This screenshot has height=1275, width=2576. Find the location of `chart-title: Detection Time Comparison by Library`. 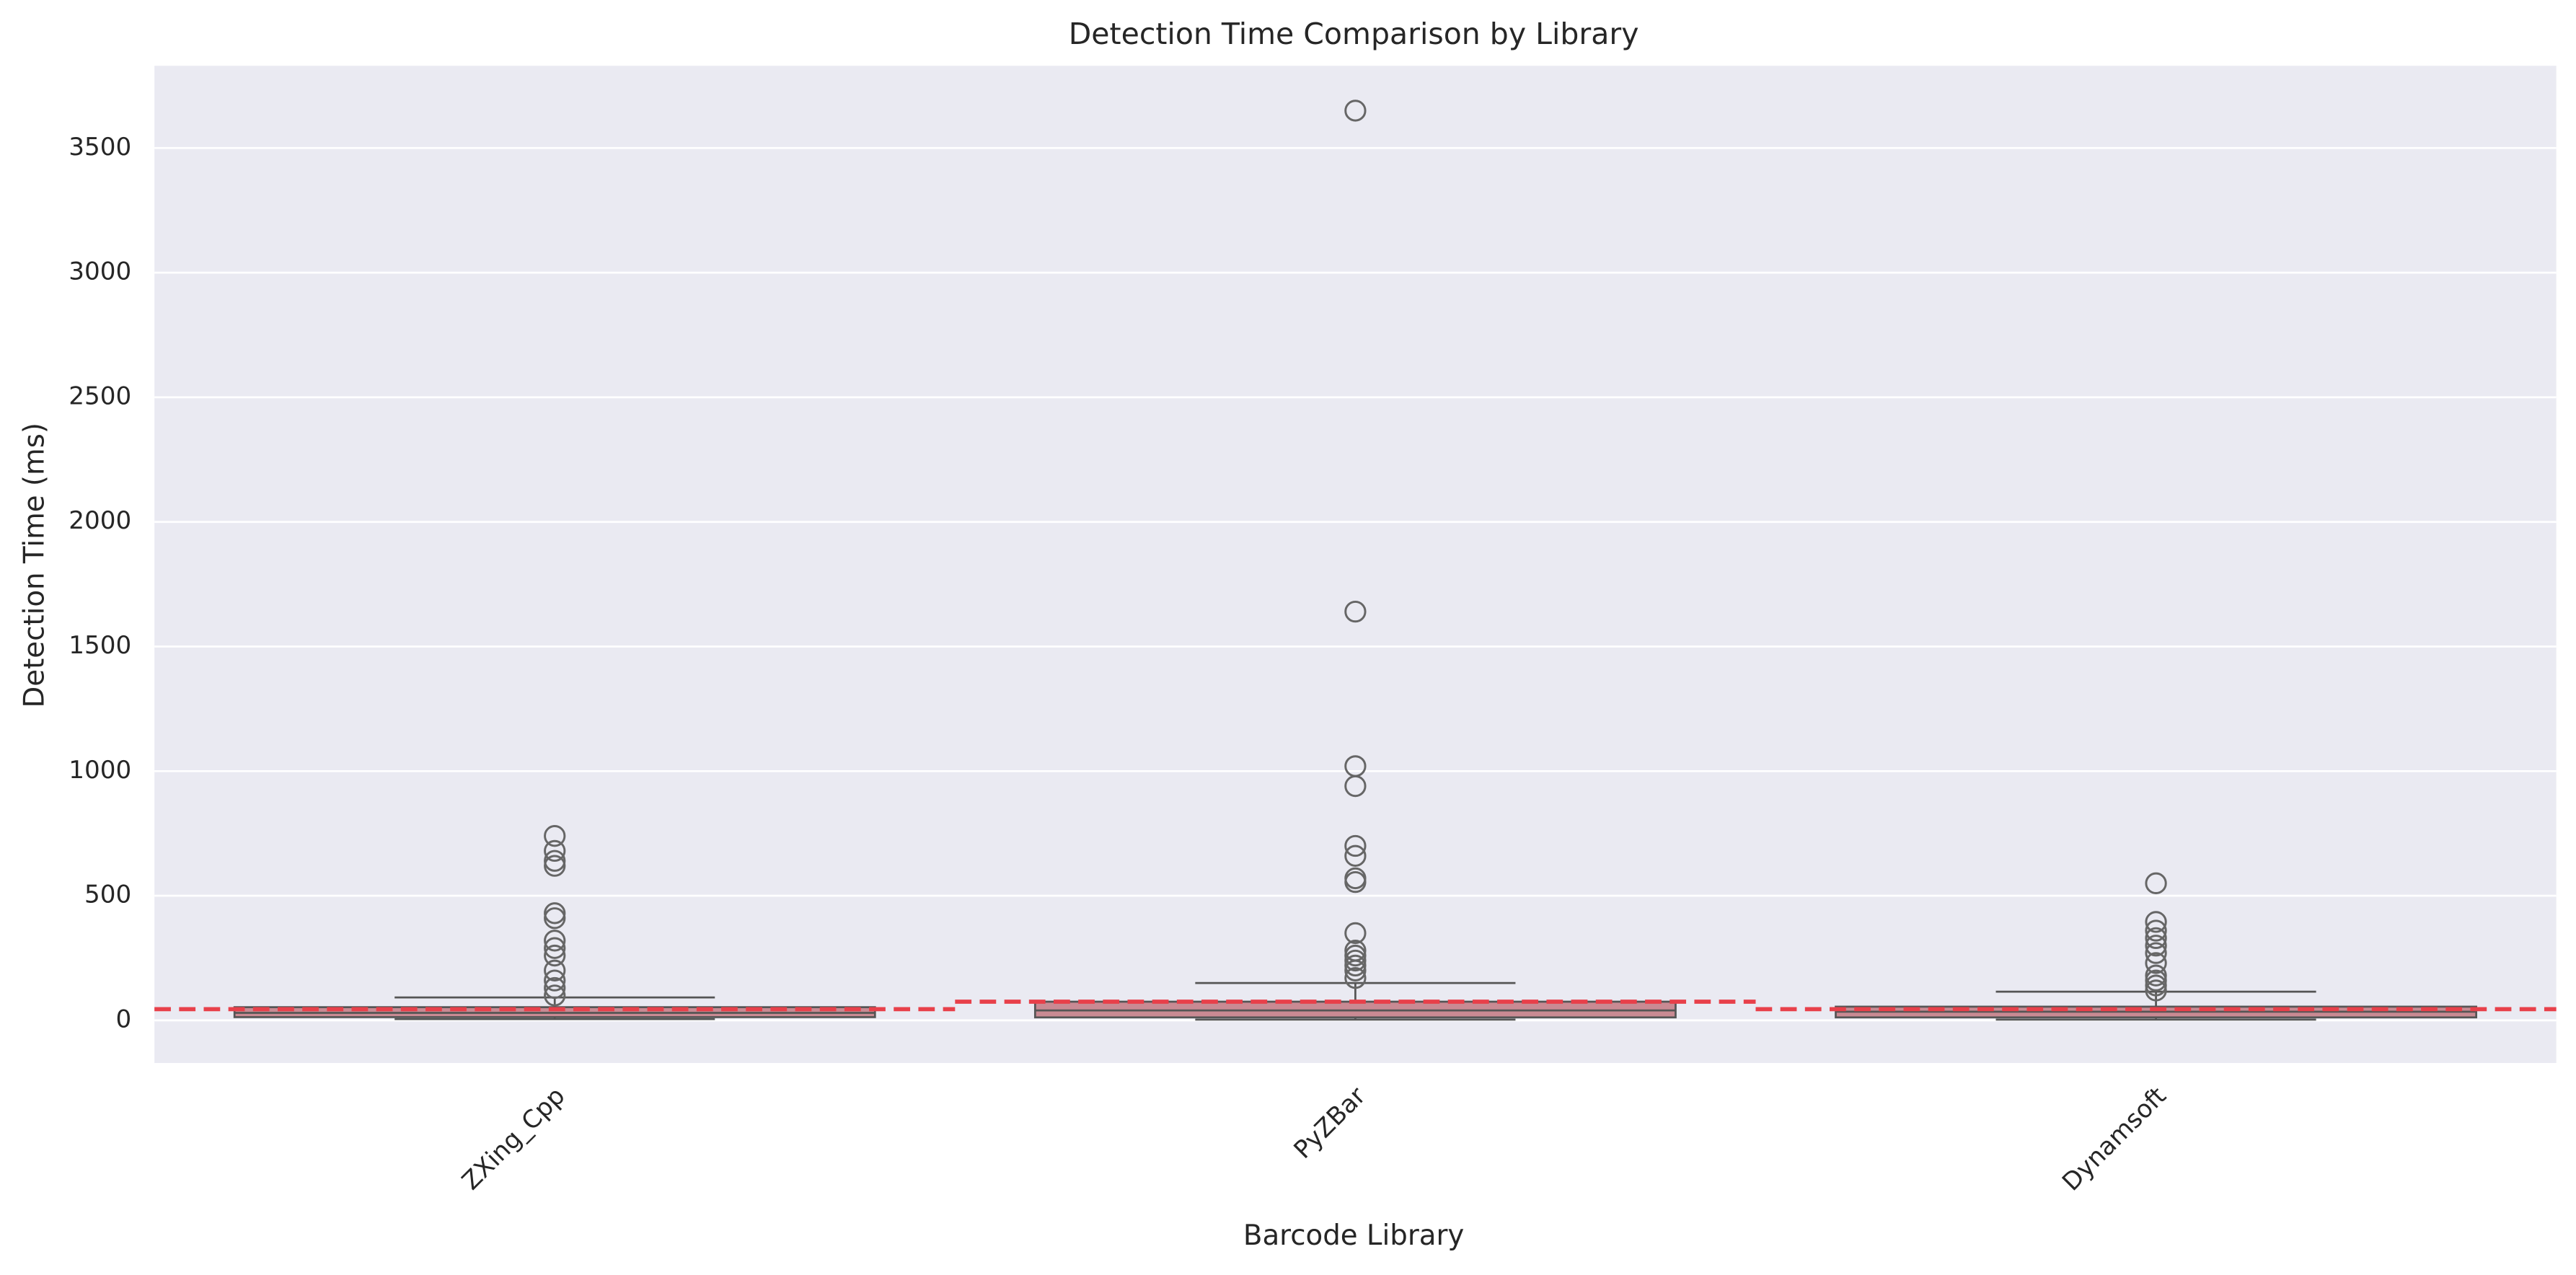

chart-title: Detection Time Comparison by Library is located at coordinates (1354, 34).